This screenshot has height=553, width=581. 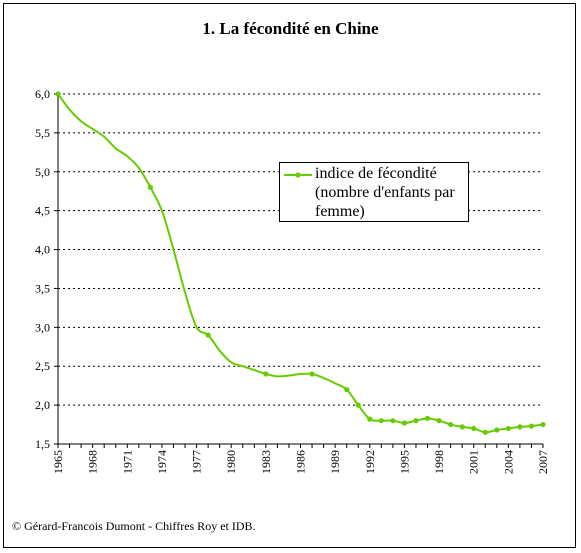 I want to click on y-tick-label: 6,0, so click(x=42, y=94).